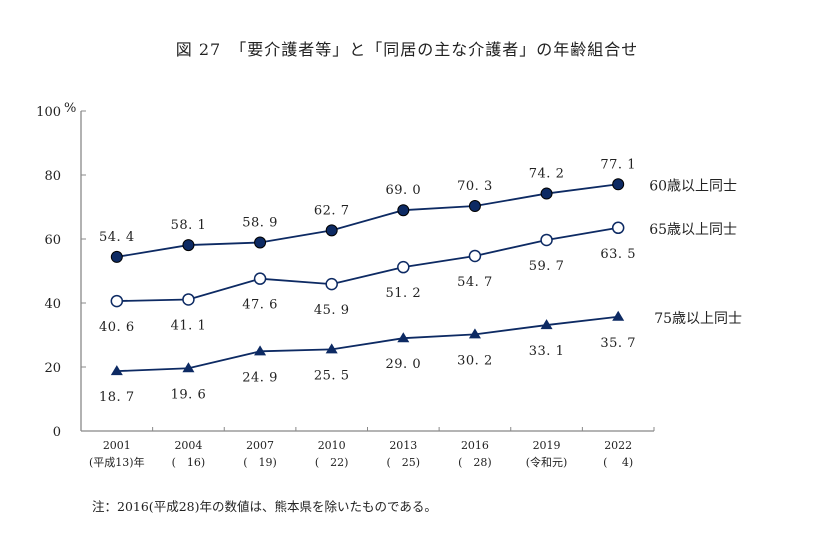  Describe the element at coordinates (698, 319) in the screenshot. I see `series-name-label: 75歳以上同士` at that location.